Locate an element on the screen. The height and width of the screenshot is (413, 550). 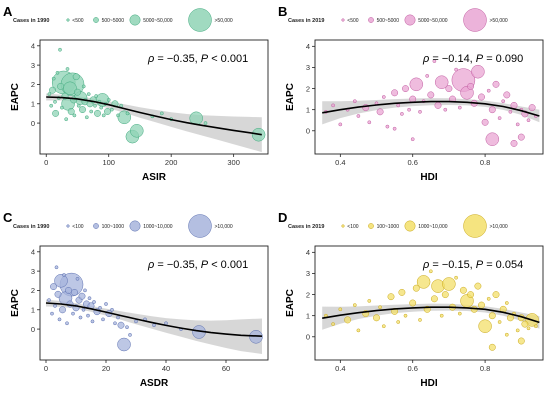
x-tick-label: 60 is located at coordinates (226, 368).